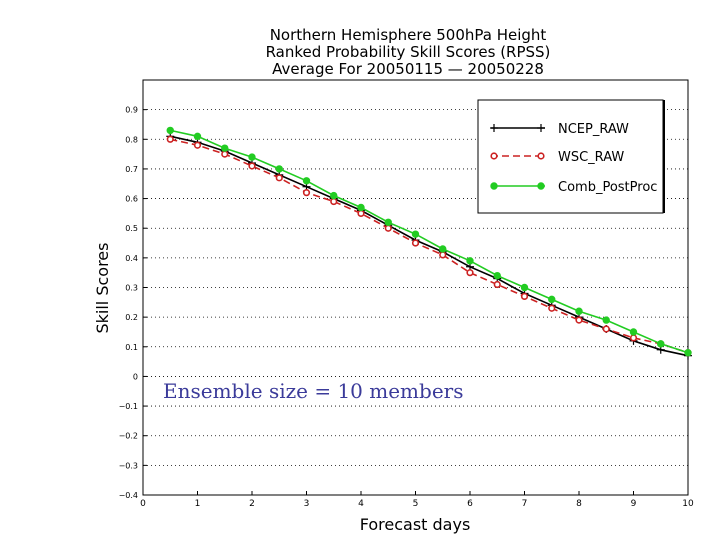 The height and width of the screenshot is (540, 720). Describe the element at coordinates (131, 139) in the screenshot. I see `y-tick-label: 0.8` at that location.